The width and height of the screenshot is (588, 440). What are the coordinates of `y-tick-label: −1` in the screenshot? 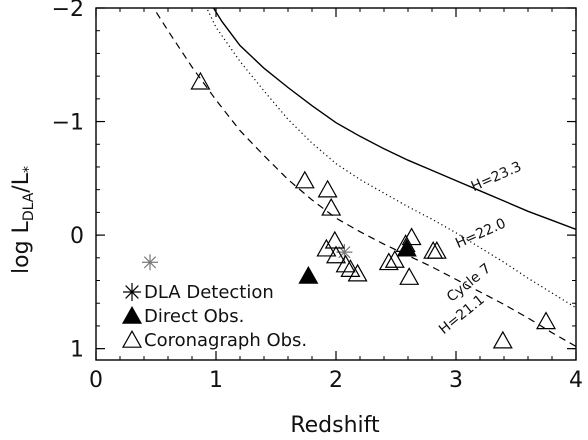 It's located at (68, 123).